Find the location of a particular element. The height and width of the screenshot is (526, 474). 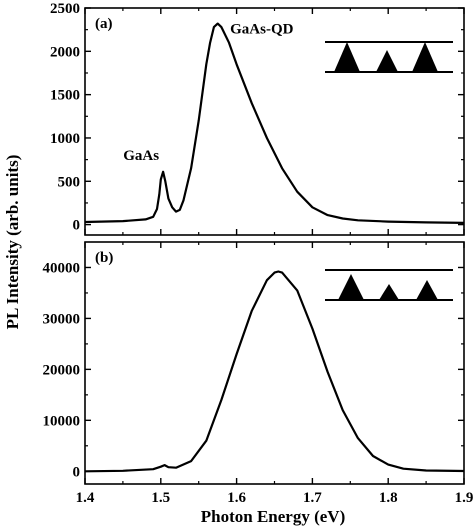

y-tick-label: 1000 is located at coordinates (65, 139).